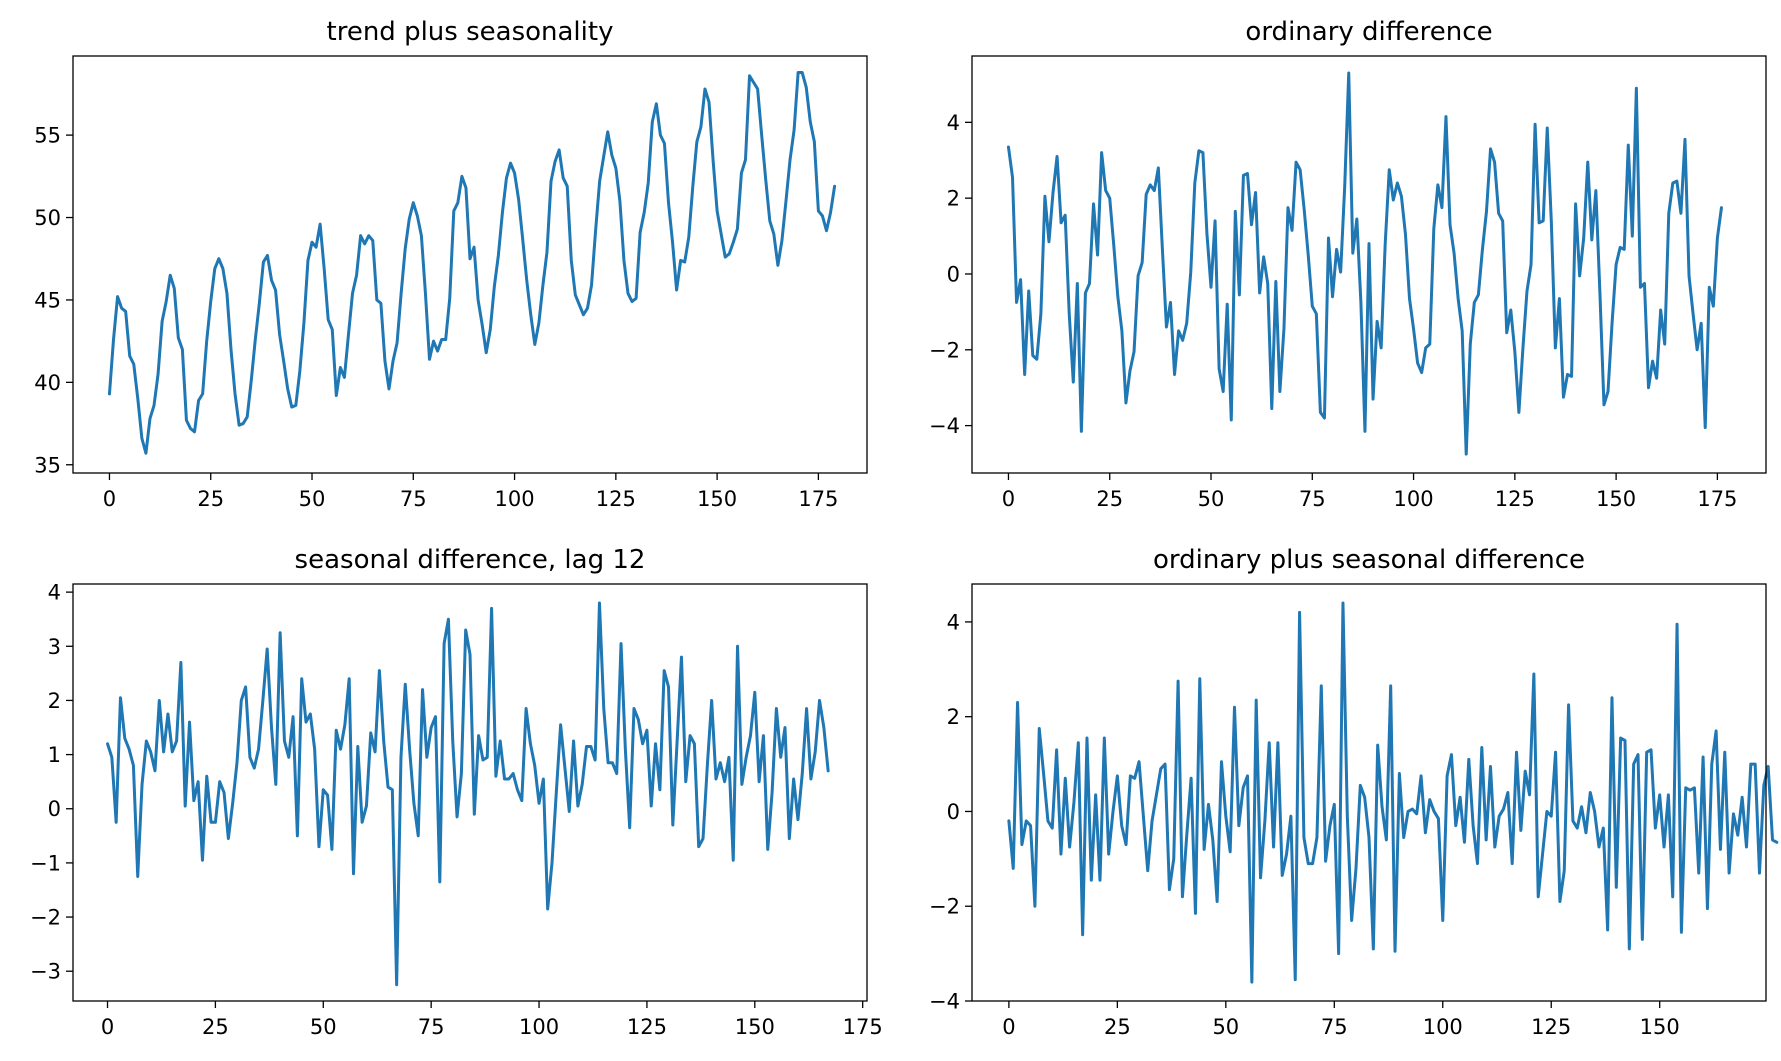 The image size is (1781, 1061). I want to click on subplot-title: trend plus seasonality, so click(470, 32).